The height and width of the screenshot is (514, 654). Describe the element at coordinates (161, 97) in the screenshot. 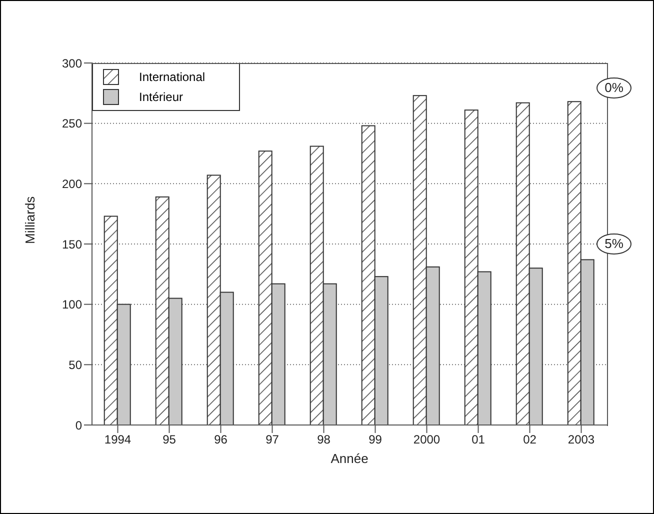

I see `legend-label: Intérieur` at that location.